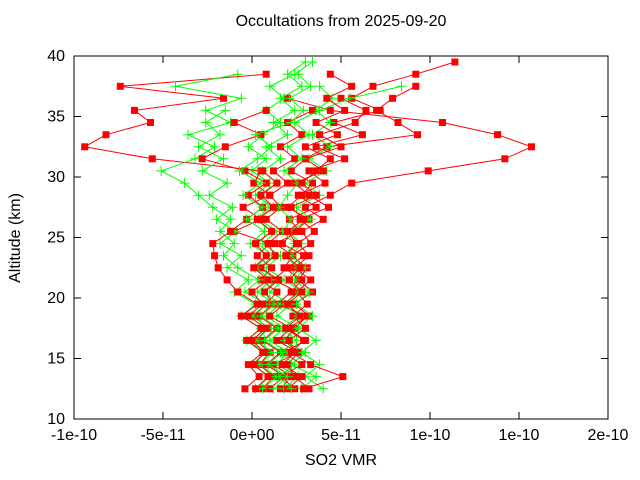 The height and width of the screenshot is (480, 640). I want to click on x-axis-label: SO2 VMR, so click(340, 460).